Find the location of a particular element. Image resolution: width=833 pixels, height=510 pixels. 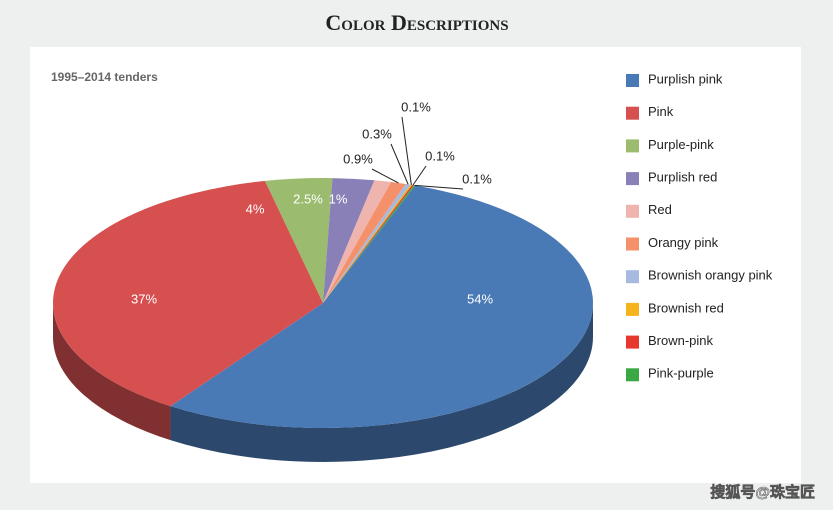

watermark: 搜狐号@珠宝匠 is located at coordinates (762, 492).